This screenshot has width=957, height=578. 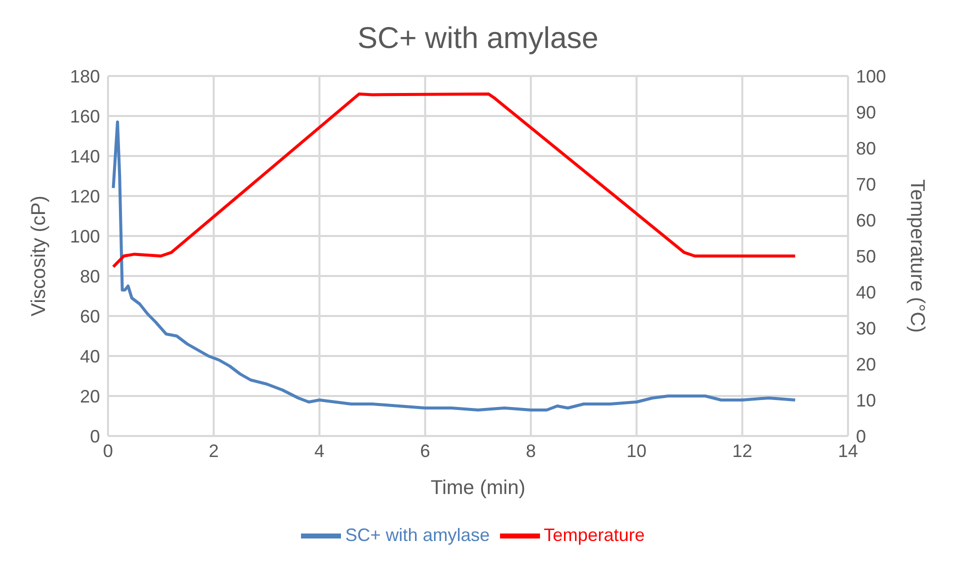 What do you see at coordinates (478, 488) in the screenshot?
I see `x-axis-title: Time (min)` at bounding box center [478, 488].